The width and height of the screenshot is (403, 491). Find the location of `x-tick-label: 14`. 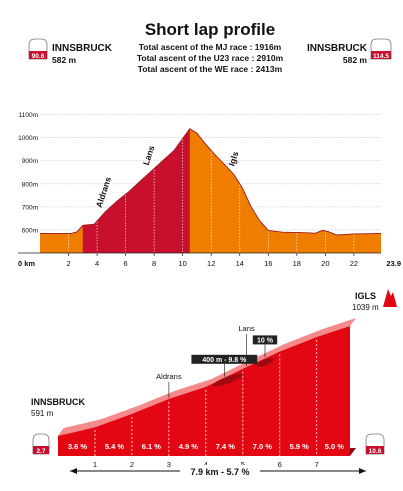

x-tick-label: 14 is located at coordinates (240, 263).